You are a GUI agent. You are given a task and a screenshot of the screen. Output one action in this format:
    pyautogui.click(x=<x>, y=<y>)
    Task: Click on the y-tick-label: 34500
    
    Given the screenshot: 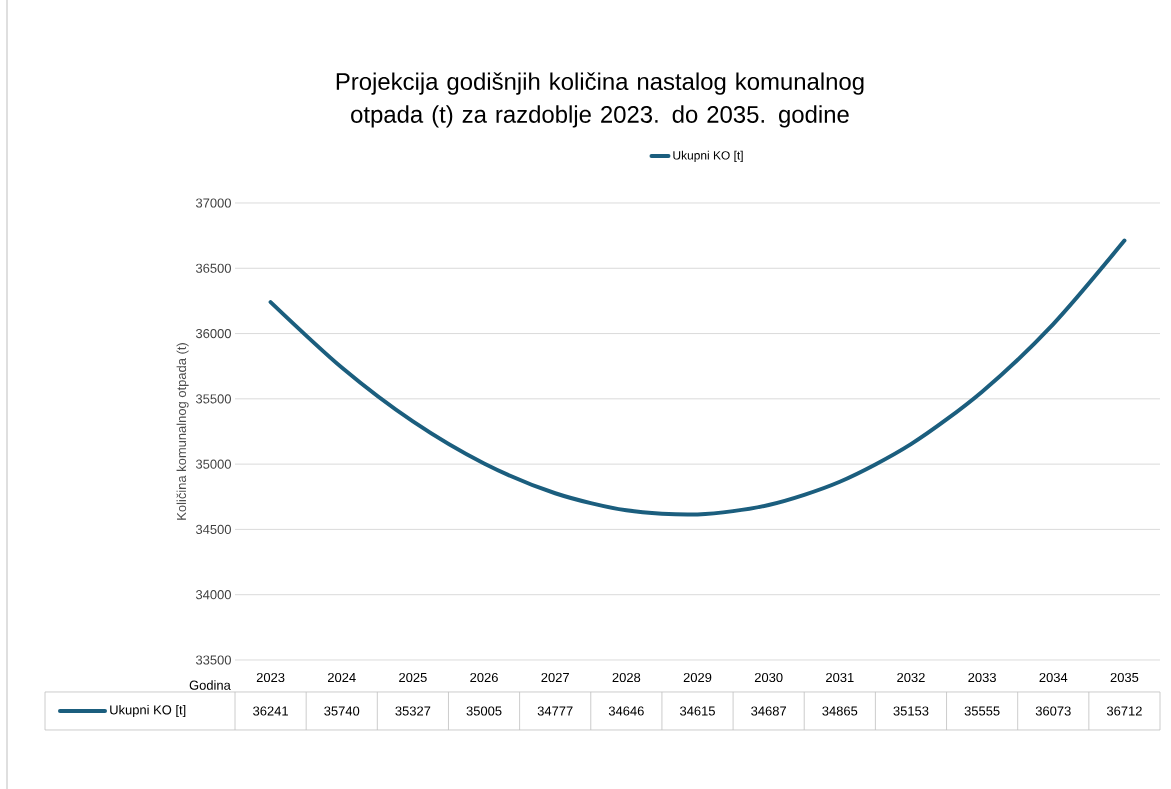 What is the action you would take?
    pyautogui.click(x=213, y=529)
    